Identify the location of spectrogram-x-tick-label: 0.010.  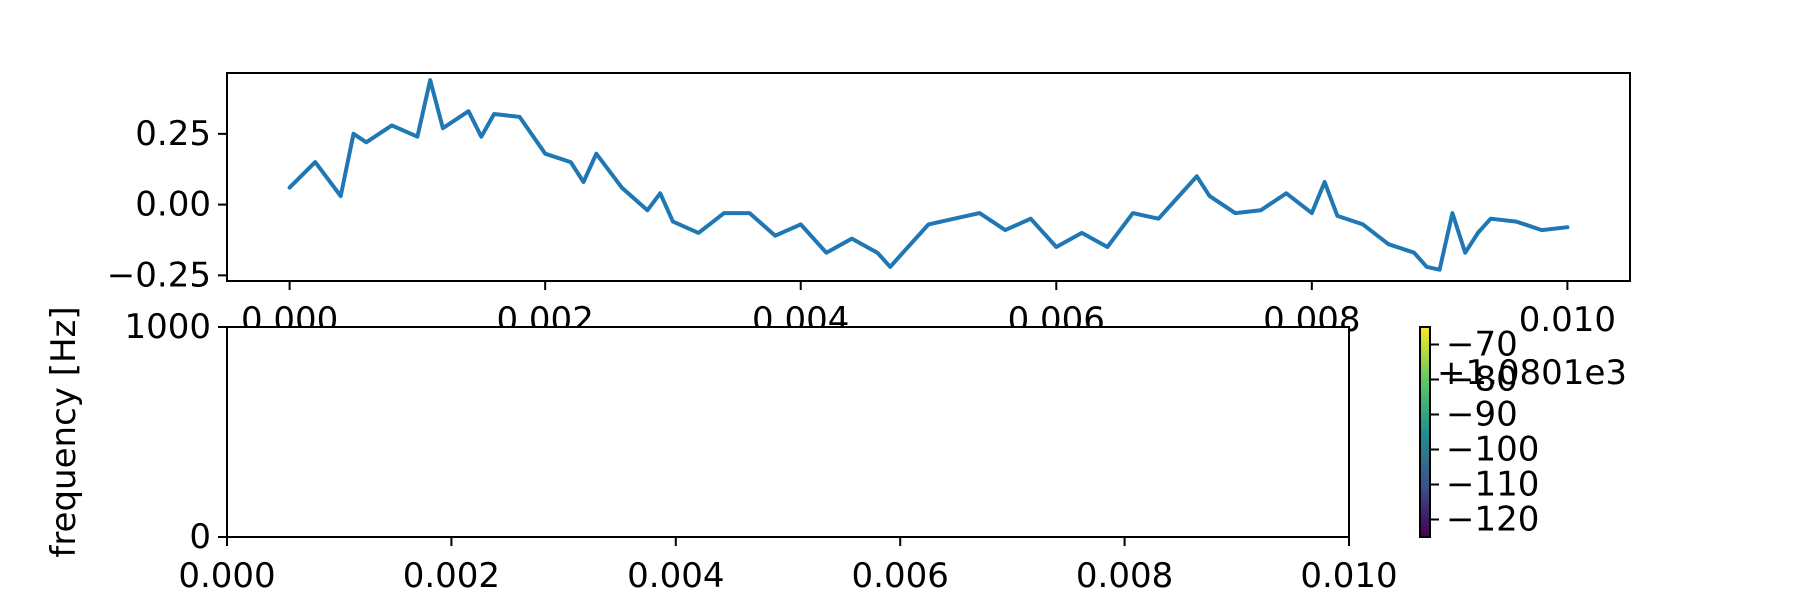
(1348, 576).